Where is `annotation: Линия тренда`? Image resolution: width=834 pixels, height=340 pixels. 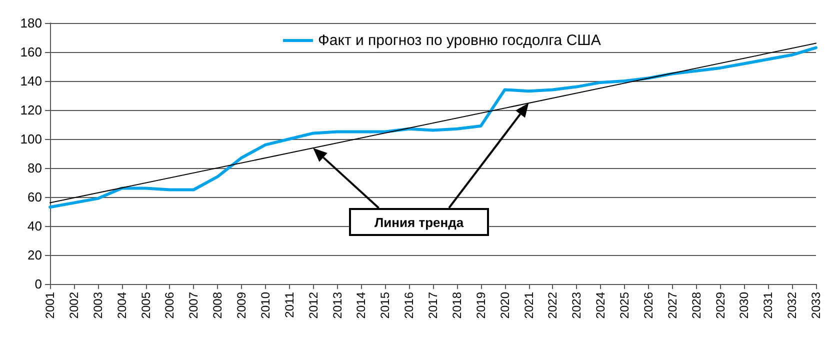 annotation: Линия тренда is located at coordinates (419, 222).